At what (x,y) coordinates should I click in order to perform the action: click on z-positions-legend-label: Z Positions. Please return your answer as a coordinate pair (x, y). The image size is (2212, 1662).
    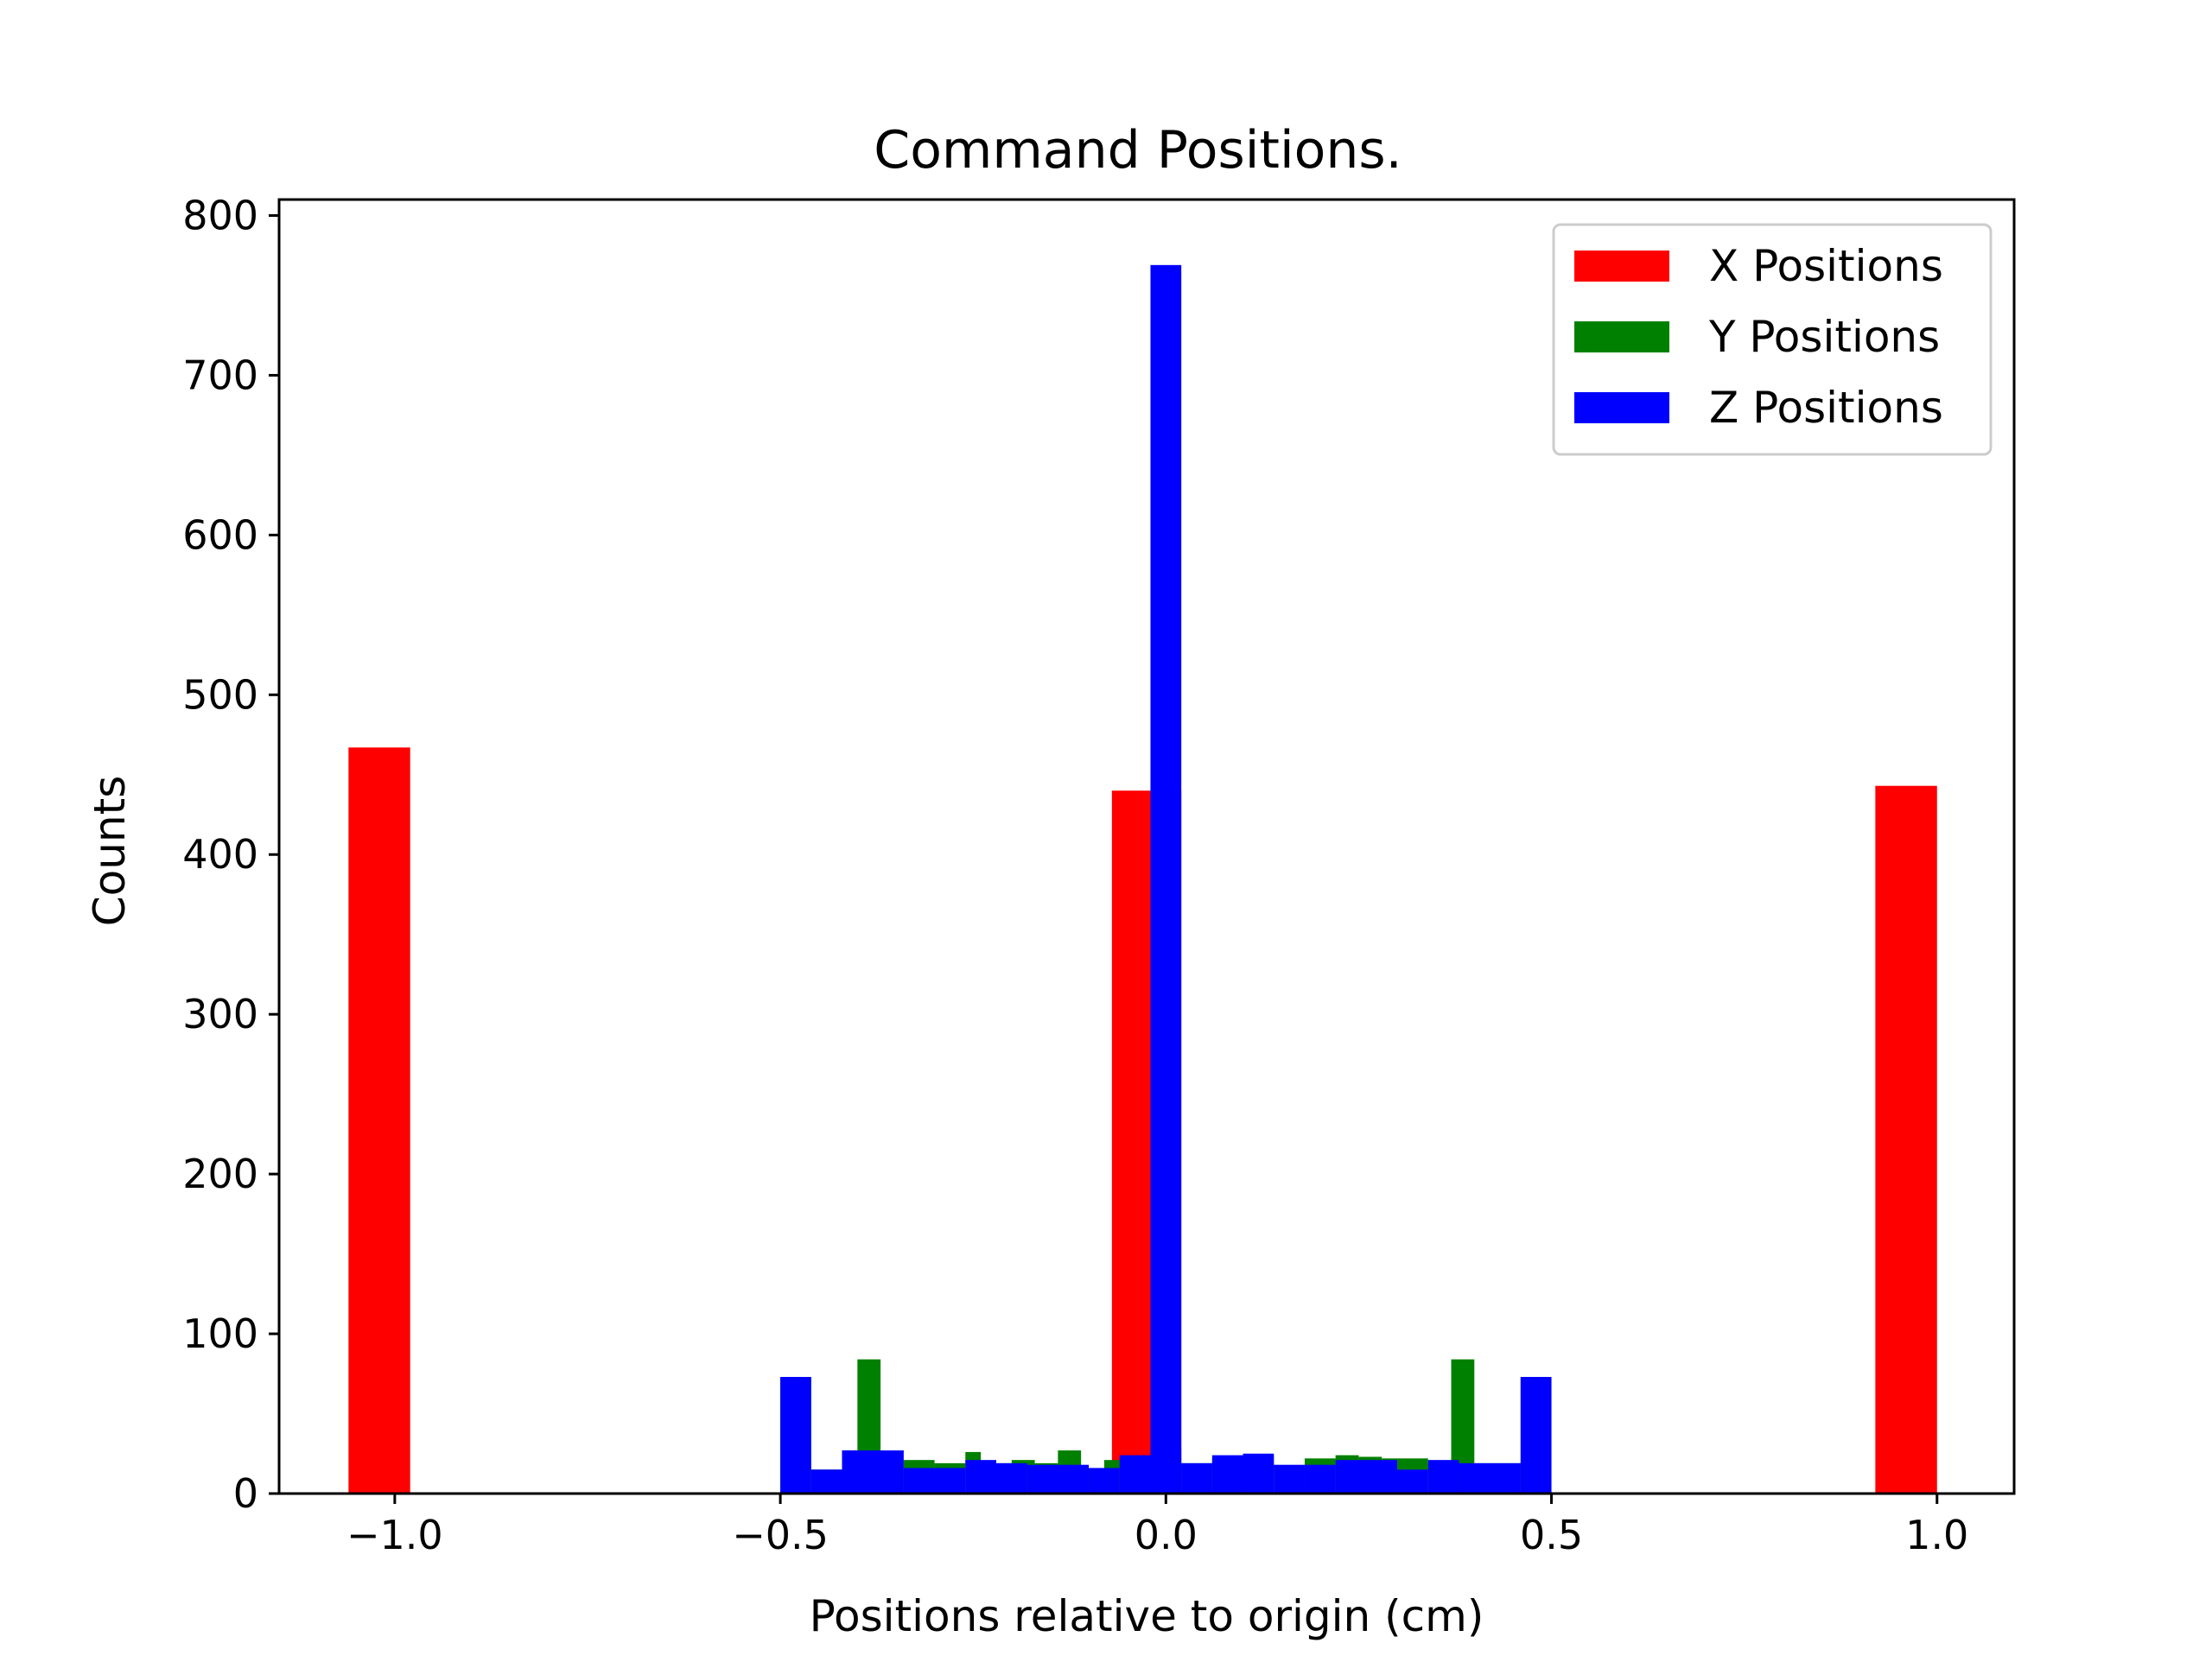
    Looking at the image, I should click on (1826, 408).